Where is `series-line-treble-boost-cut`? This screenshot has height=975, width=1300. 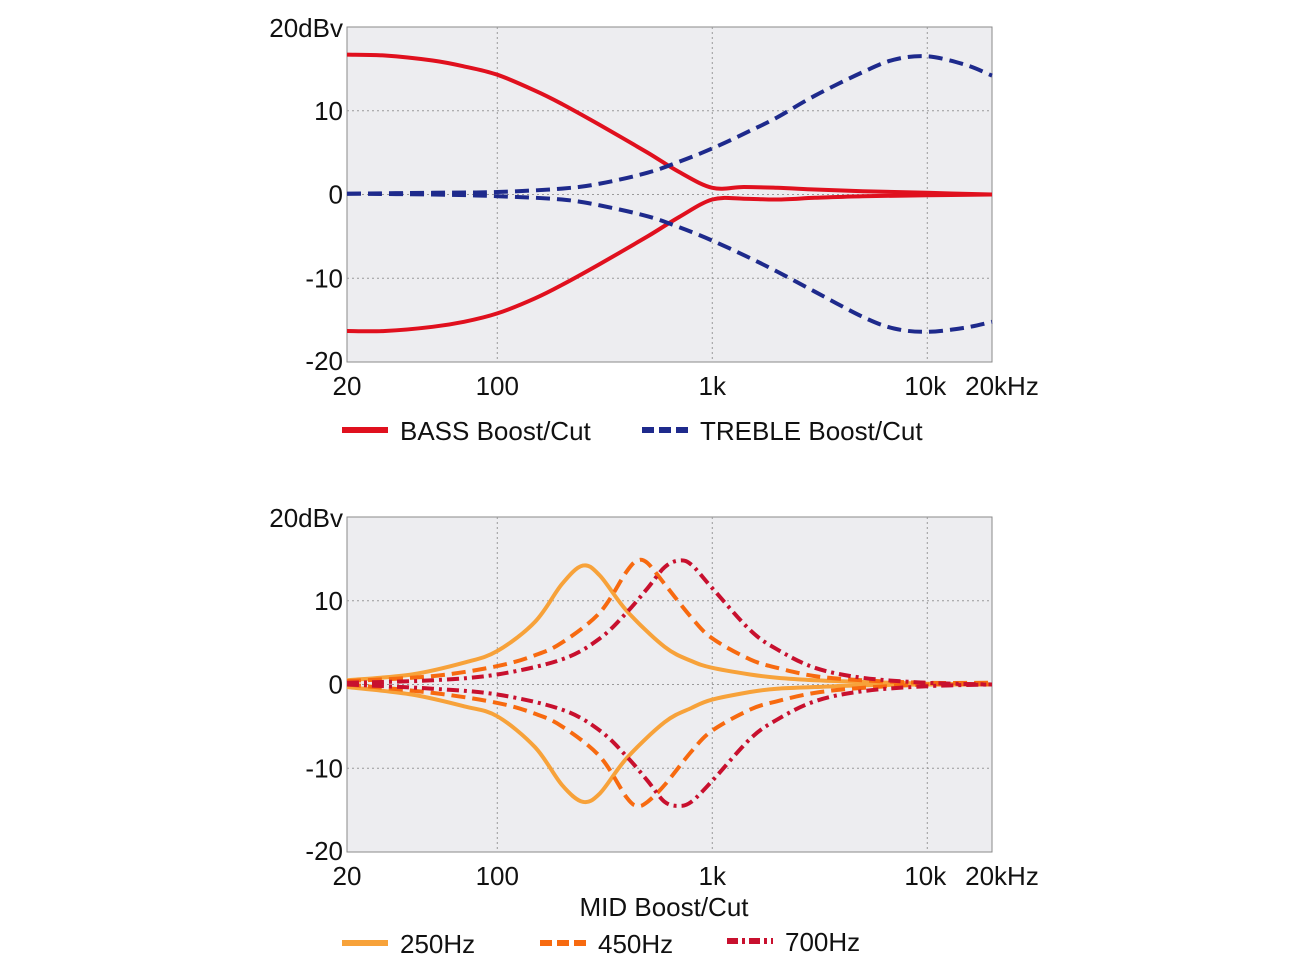 series-line-treble-boost-cut is located at coordinates (669, 125).